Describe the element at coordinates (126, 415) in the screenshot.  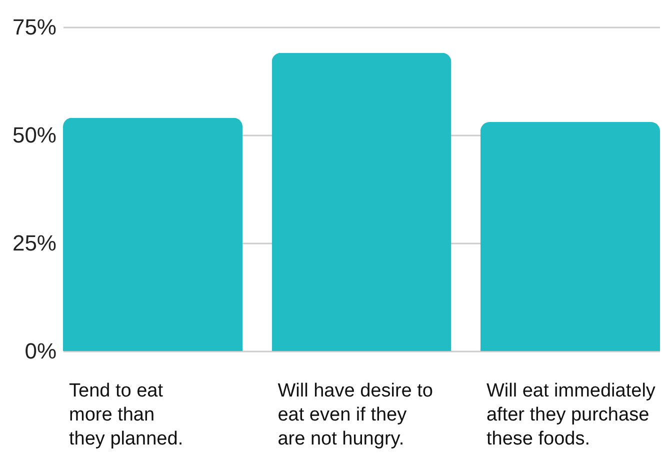
I see `x-tick-label: Tend to eat more than they planned.` at that location.